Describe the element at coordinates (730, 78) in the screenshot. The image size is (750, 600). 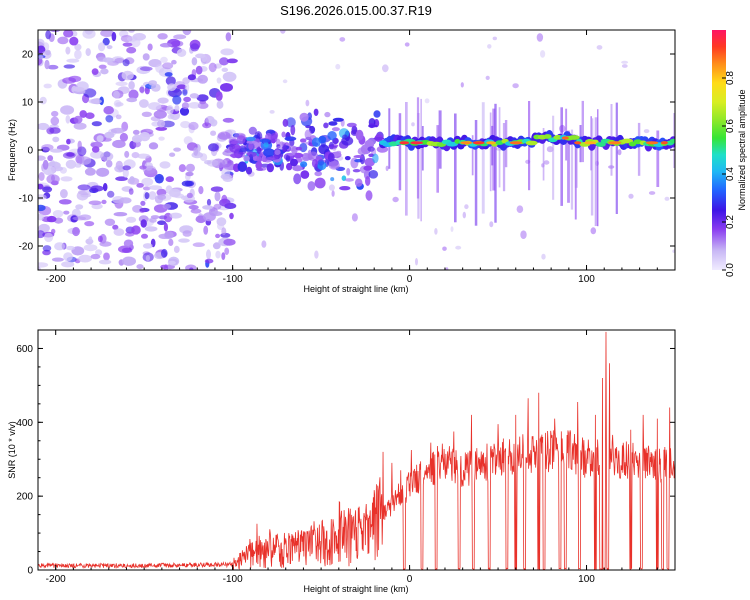
I see `colorbar-tick-label: 0.8` at that location.